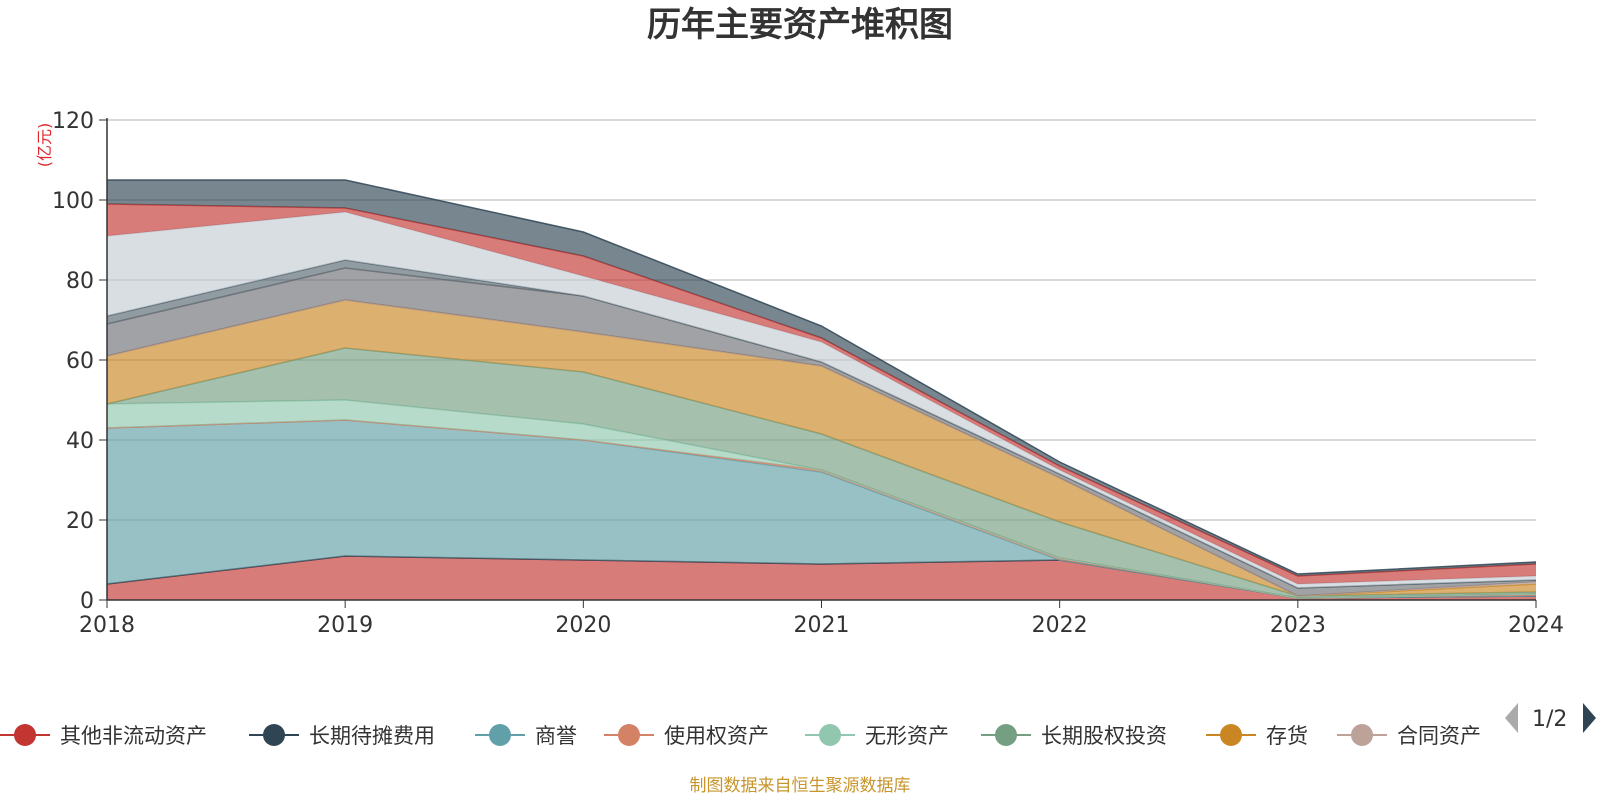 The width and height of the screenshot is (1600, 800). I want to click on x-tick-label: 2022, so click(1060, 625).